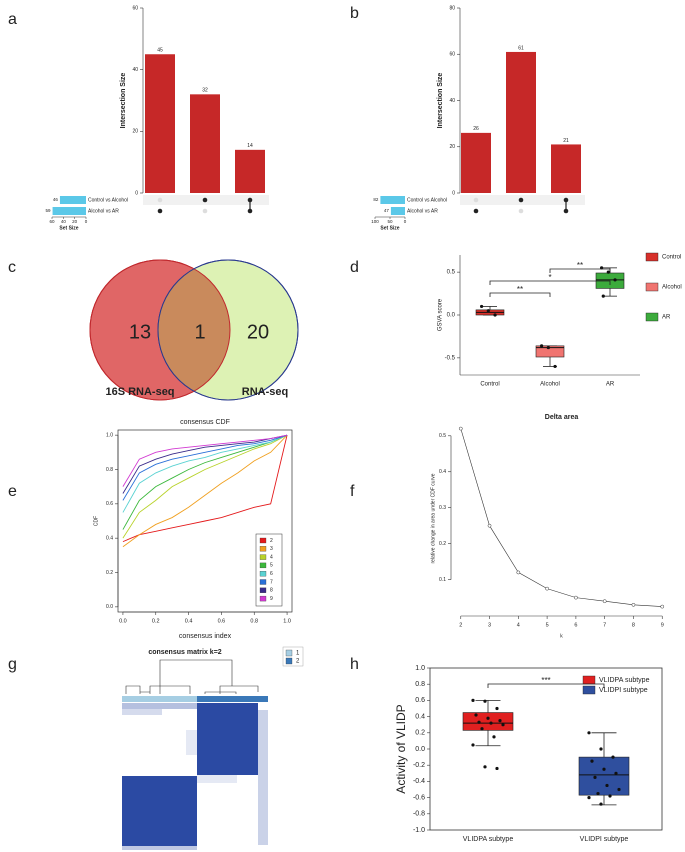 The width and height of the screenshot is (685, 852). I want to click on legend-label: VLIDPA subtype, so click(624, 680).